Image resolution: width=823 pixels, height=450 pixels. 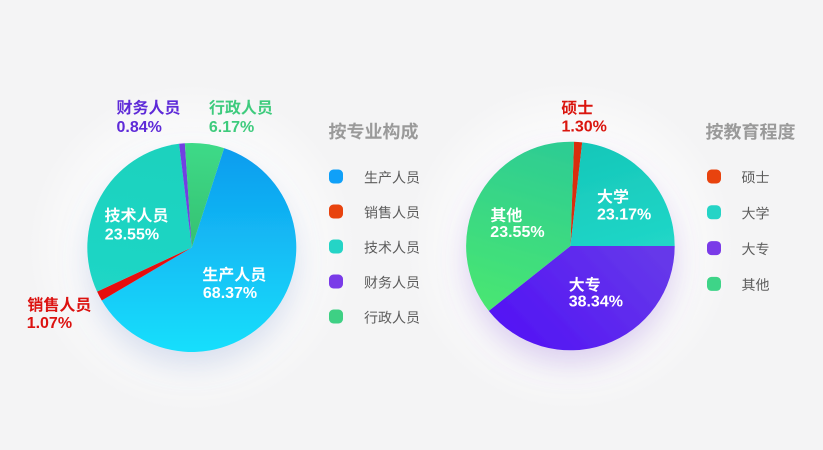 What do you see at coordinates (230, 293) in the screenshot?
I see `svg-text: 68.37%` at bounding box center [230, 293].